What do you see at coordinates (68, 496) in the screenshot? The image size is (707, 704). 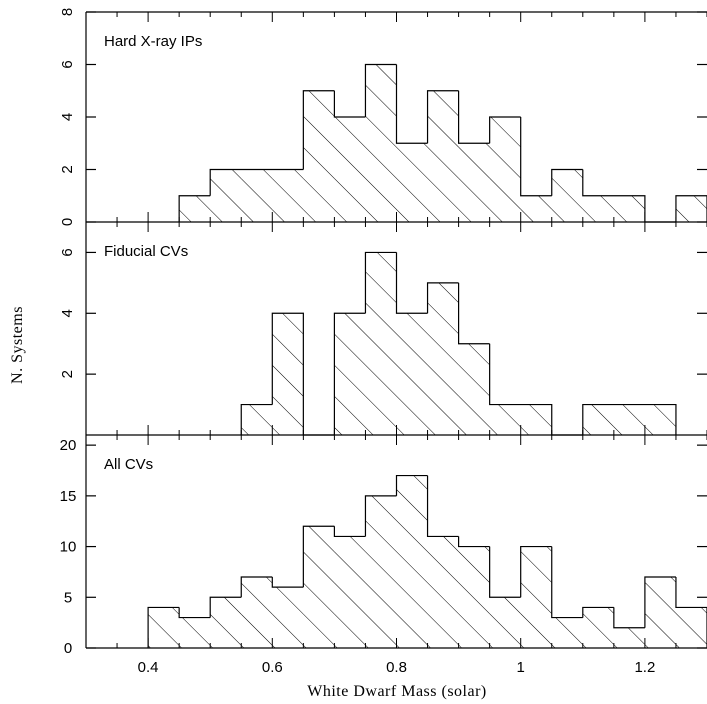 I see `y-tick-label: 15` at bounding box center [68, 496].